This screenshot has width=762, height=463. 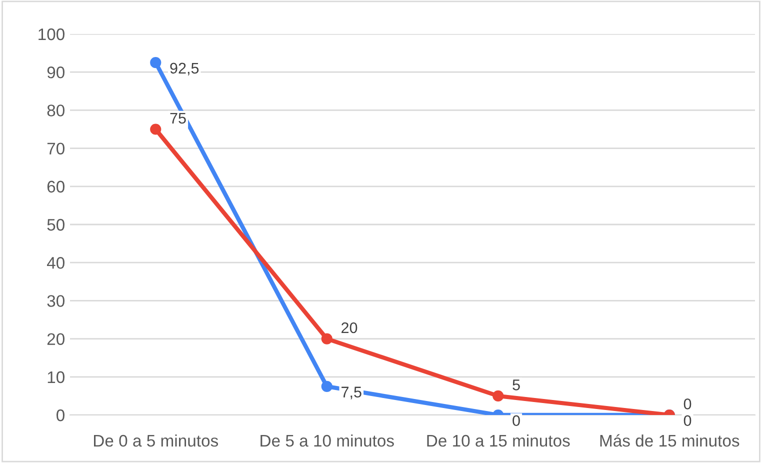 What do you see at coordinates (55, 148) in the screenshot?
I see `y-tick-label: 70` at bounding box center [55, 148].